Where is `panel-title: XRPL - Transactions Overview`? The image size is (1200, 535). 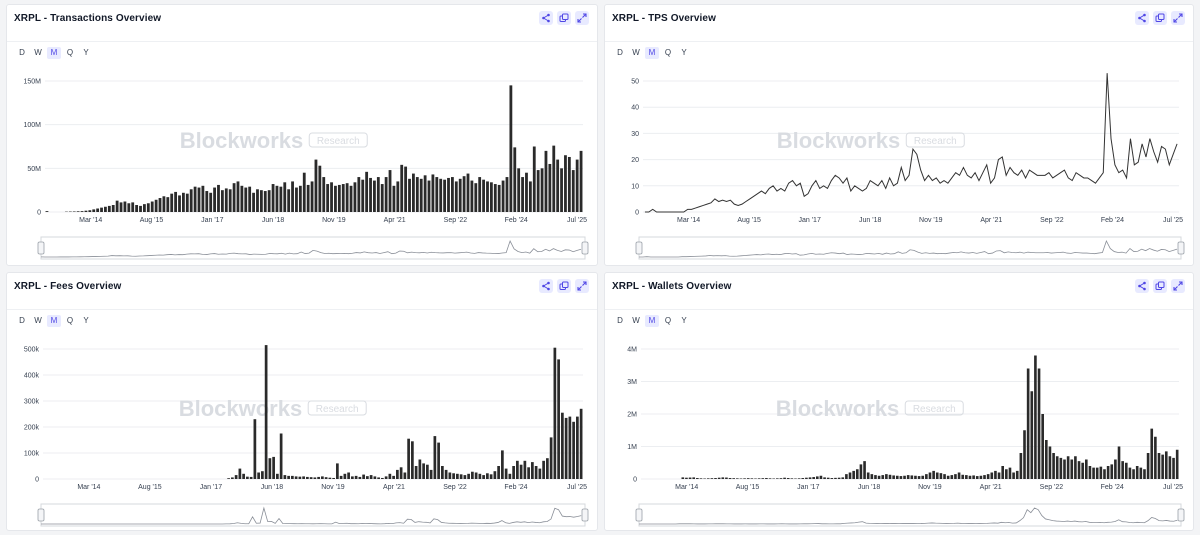 panel-title: XRPL - Transactions Overview is located at coordinates (88, 18).